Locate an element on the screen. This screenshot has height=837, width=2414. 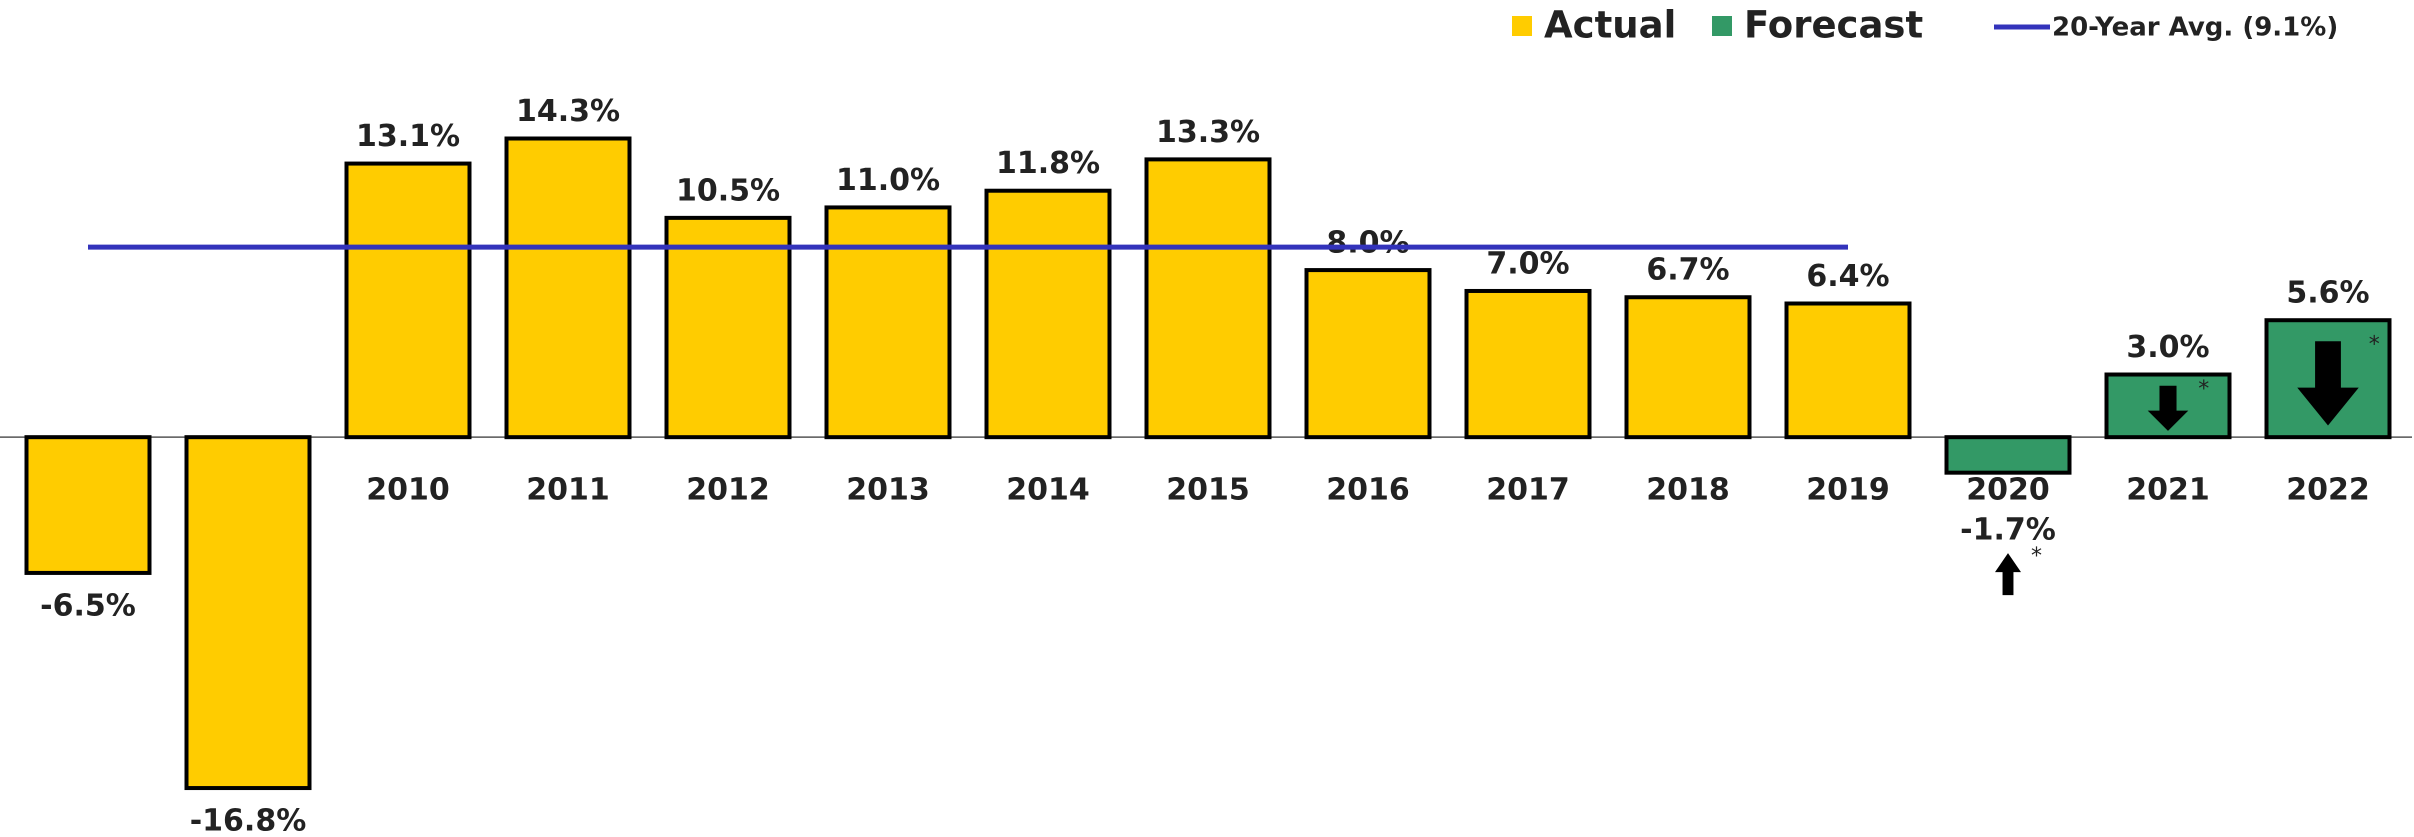
x-tick-label: 2017 is located at coordinates (1528, 490).